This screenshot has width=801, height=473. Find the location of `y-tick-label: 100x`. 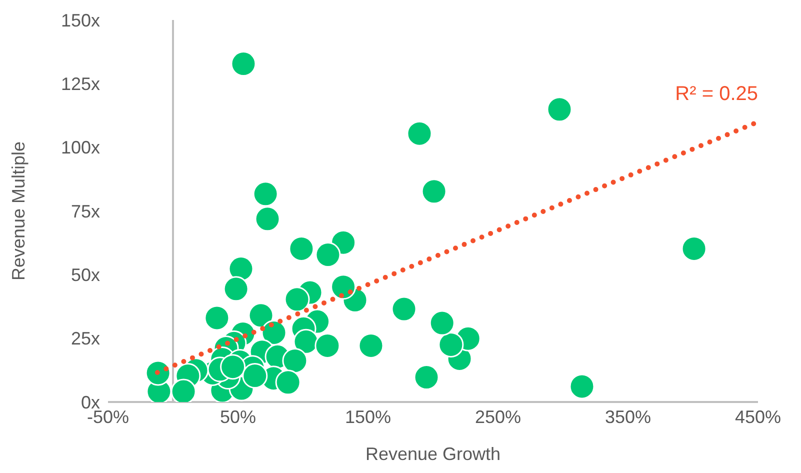

y-tick-label: 100x is located at coordinates (80, 148).